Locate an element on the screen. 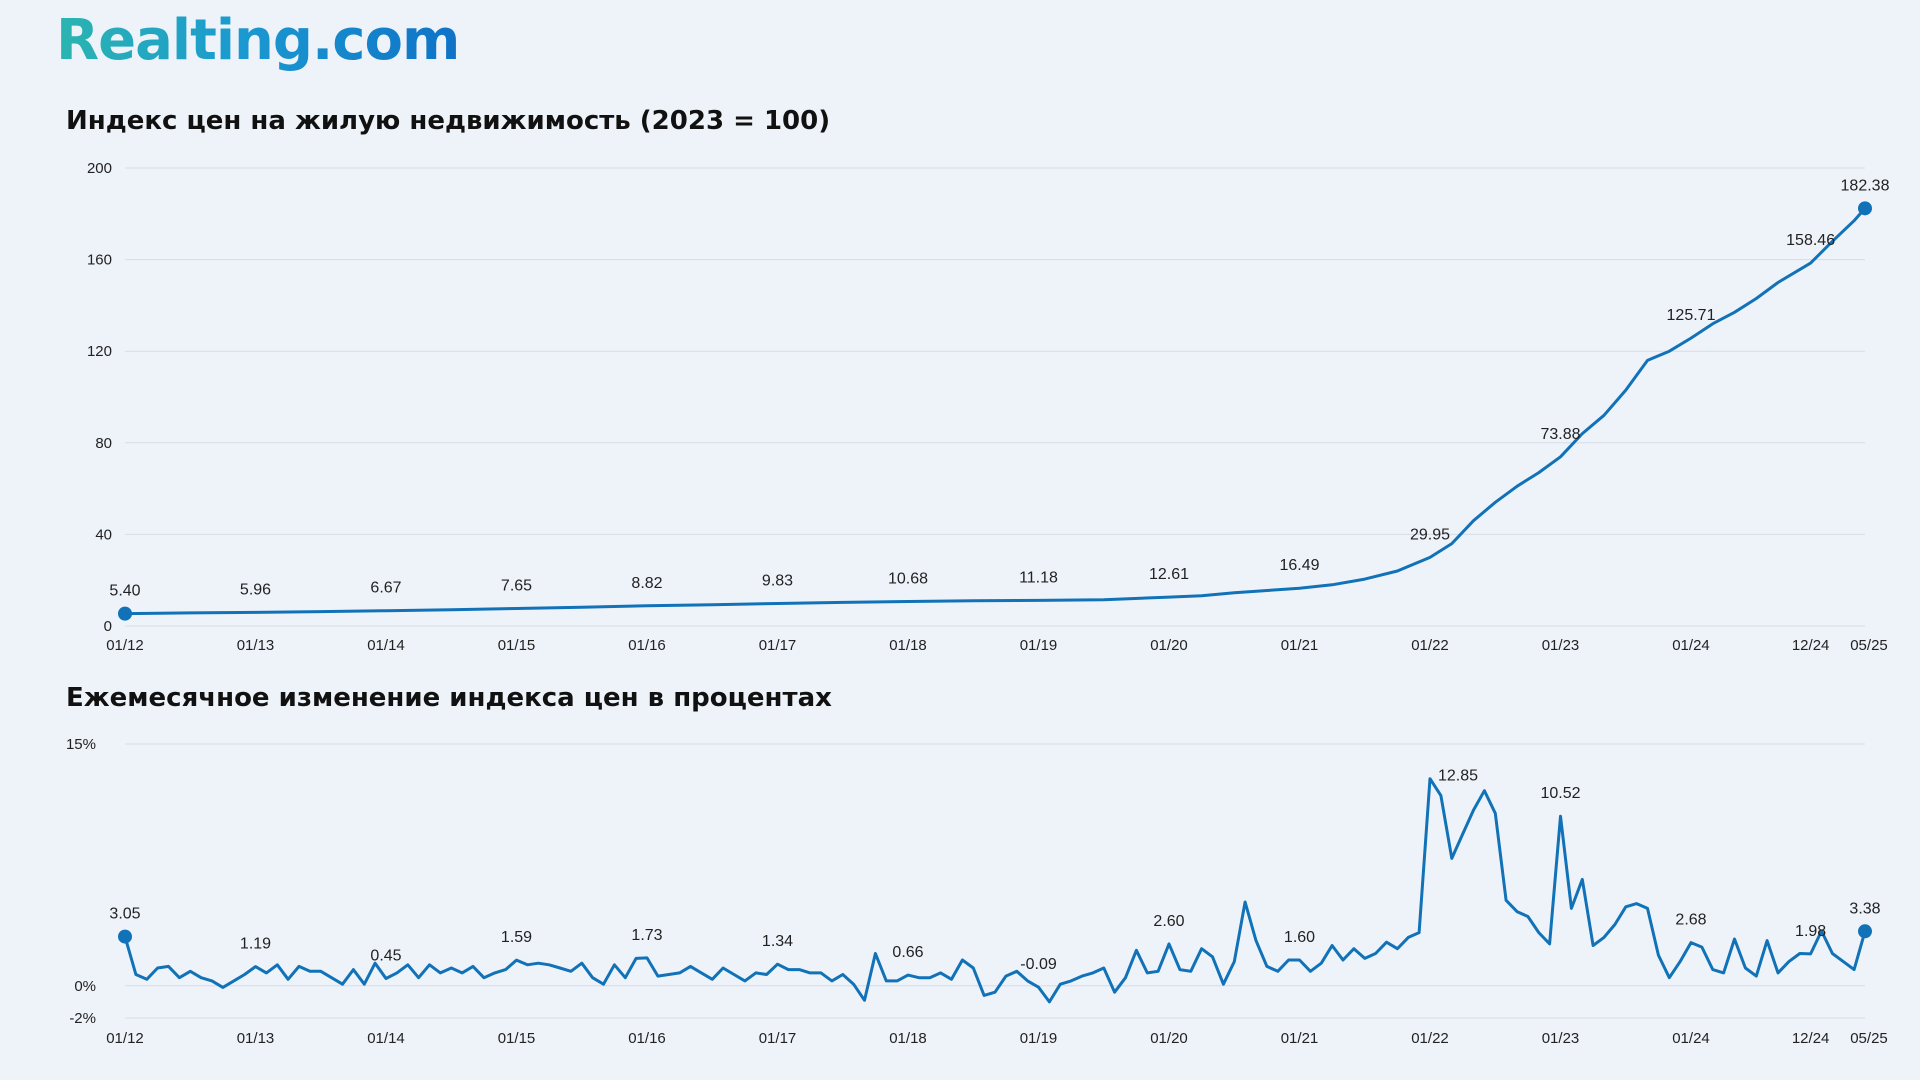  y-tick-label: 160 is located at coordinates (99, 260).